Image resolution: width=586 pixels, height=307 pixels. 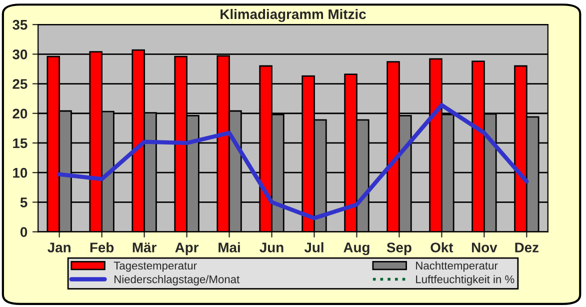 What do you see at coordinates (457, 266) in the screenshot?
I see `legend-label: Nachttemperatur` at bounding box center [457, 266].